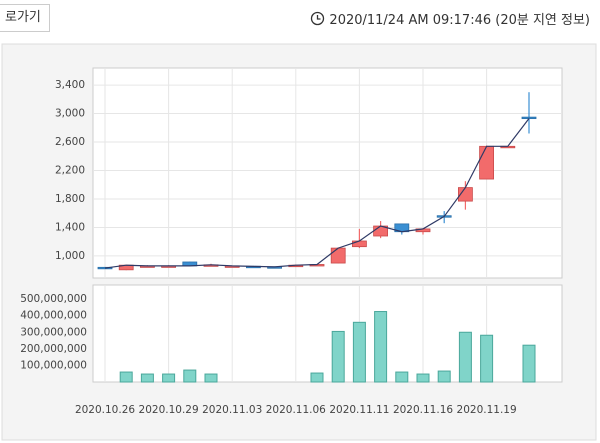  What do you see at coordinates (359, 410) in the screenshot?
I see `x-tick-label: 2020.11.11` at bounding box center [359, 410].